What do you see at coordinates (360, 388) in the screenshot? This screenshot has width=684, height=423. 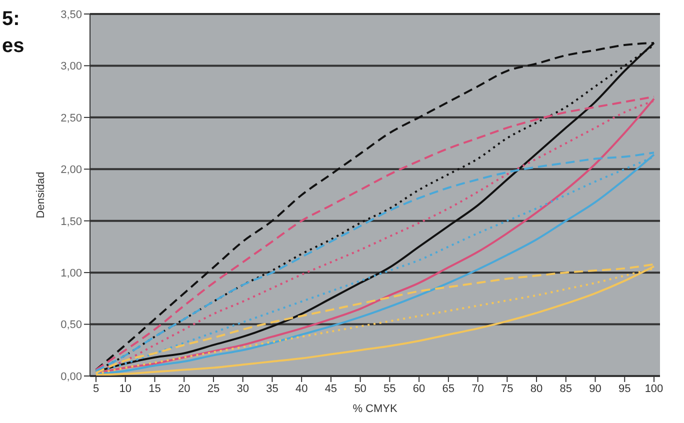 I see `x-tick-label: 50` at bounding box center [360, 388].